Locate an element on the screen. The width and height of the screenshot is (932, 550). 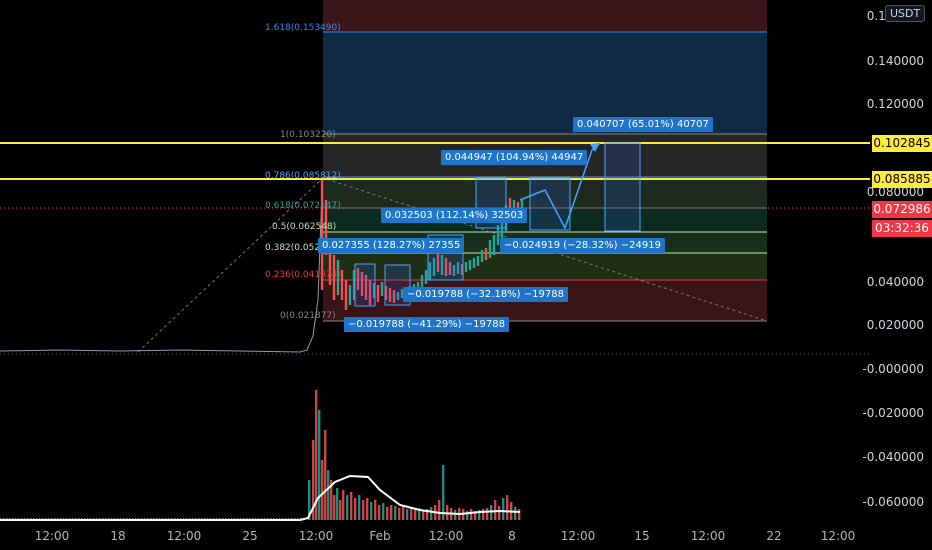
time-tick: 25 is located at coordinates (250, 536).